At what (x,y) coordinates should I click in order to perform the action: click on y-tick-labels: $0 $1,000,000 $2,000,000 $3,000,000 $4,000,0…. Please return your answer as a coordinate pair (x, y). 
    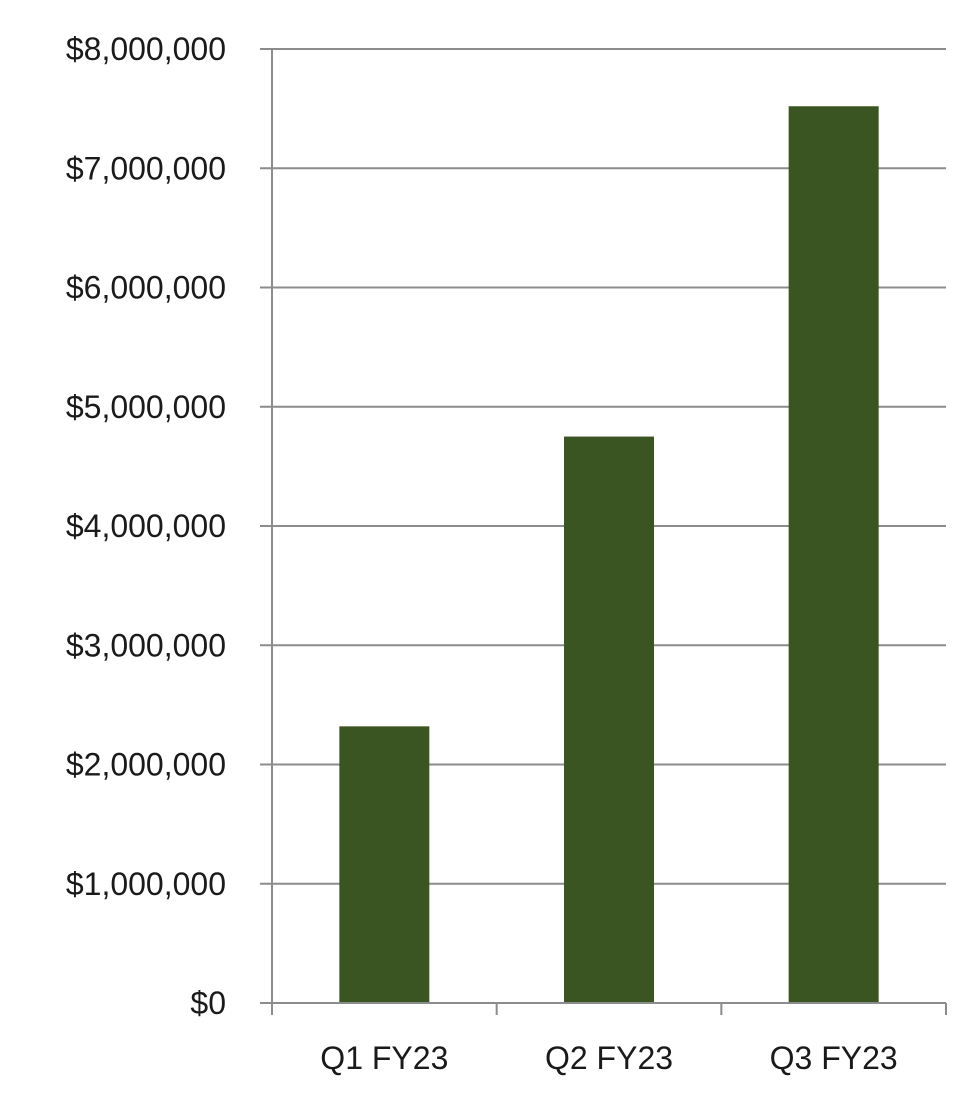
    Looking at the image, I should click on (146, 526).